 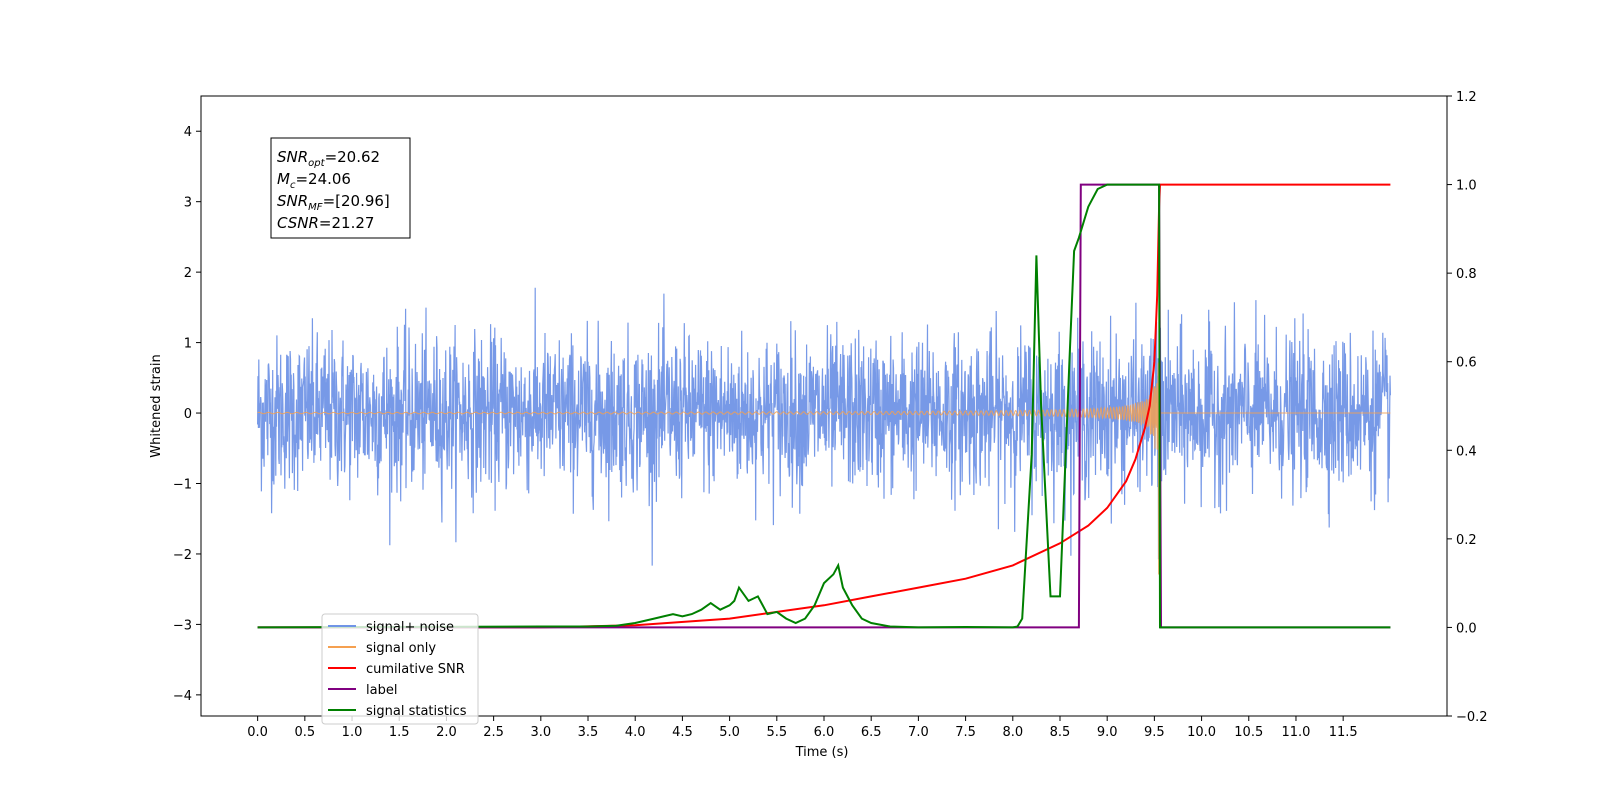 I want to click on x-tick-label: 6.0, so click(x=824, y=732).